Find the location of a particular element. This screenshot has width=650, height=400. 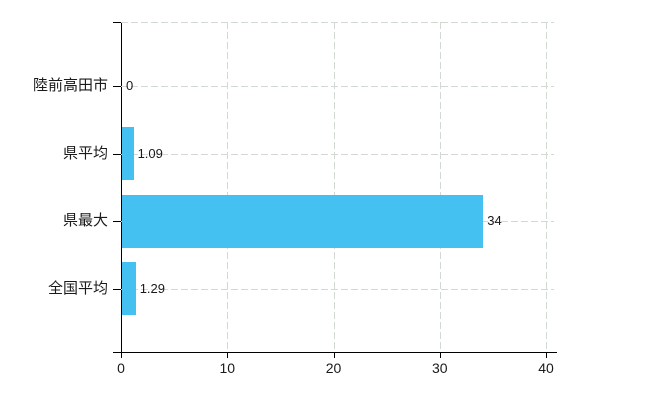

x-axis-line is located at coordinates (335, 352).